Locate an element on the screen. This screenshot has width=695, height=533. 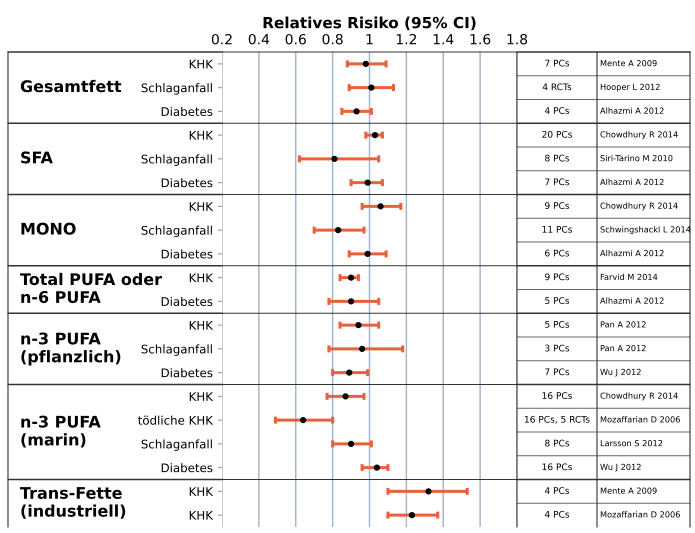
x-tick-label: 0.6 is located at coordinates (296, 39).